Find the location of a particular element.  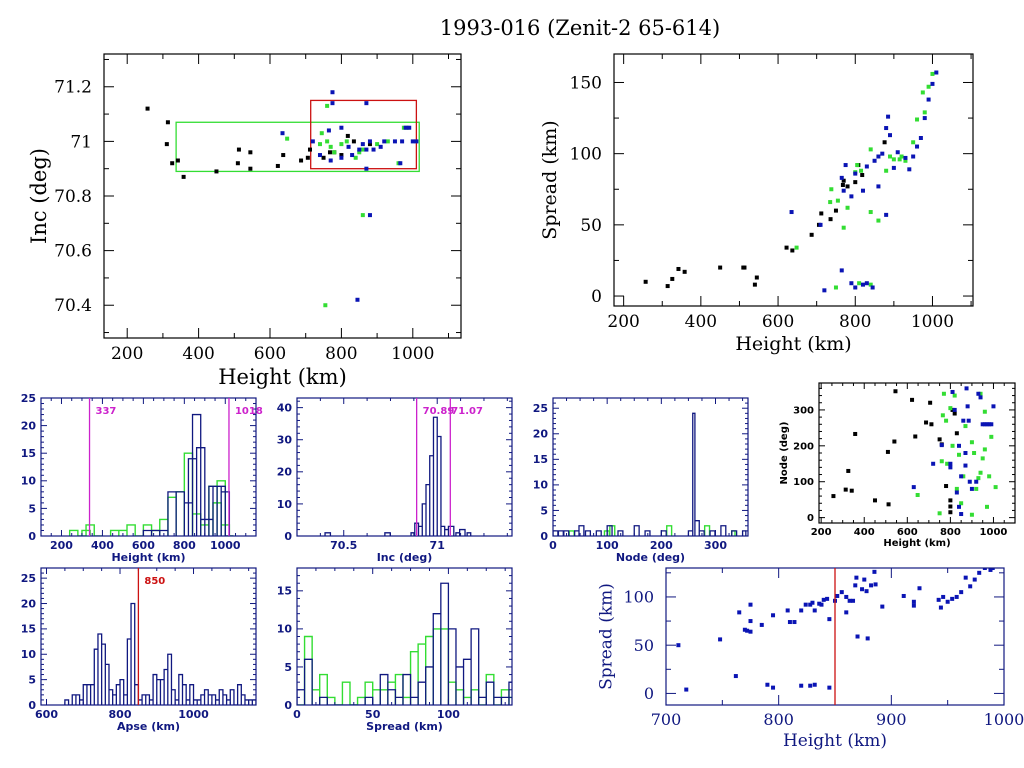

histogram-outline-blue is located at coordinates (398, 476).